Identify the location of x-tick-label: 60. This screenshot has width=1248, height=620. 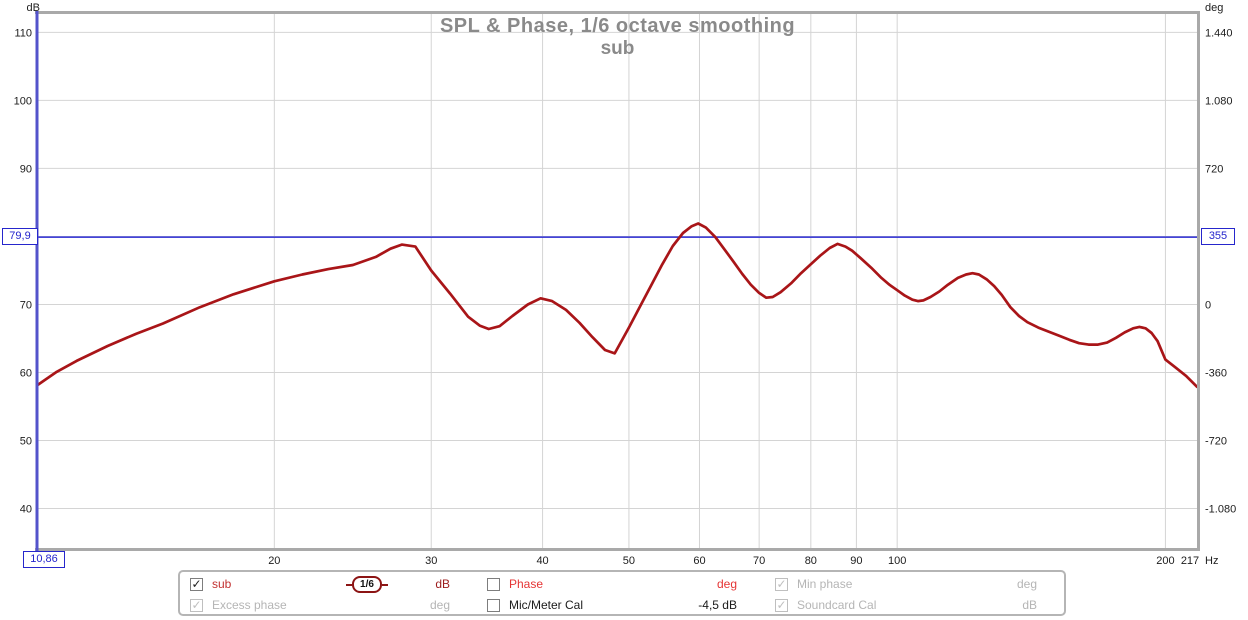
(699, 561).